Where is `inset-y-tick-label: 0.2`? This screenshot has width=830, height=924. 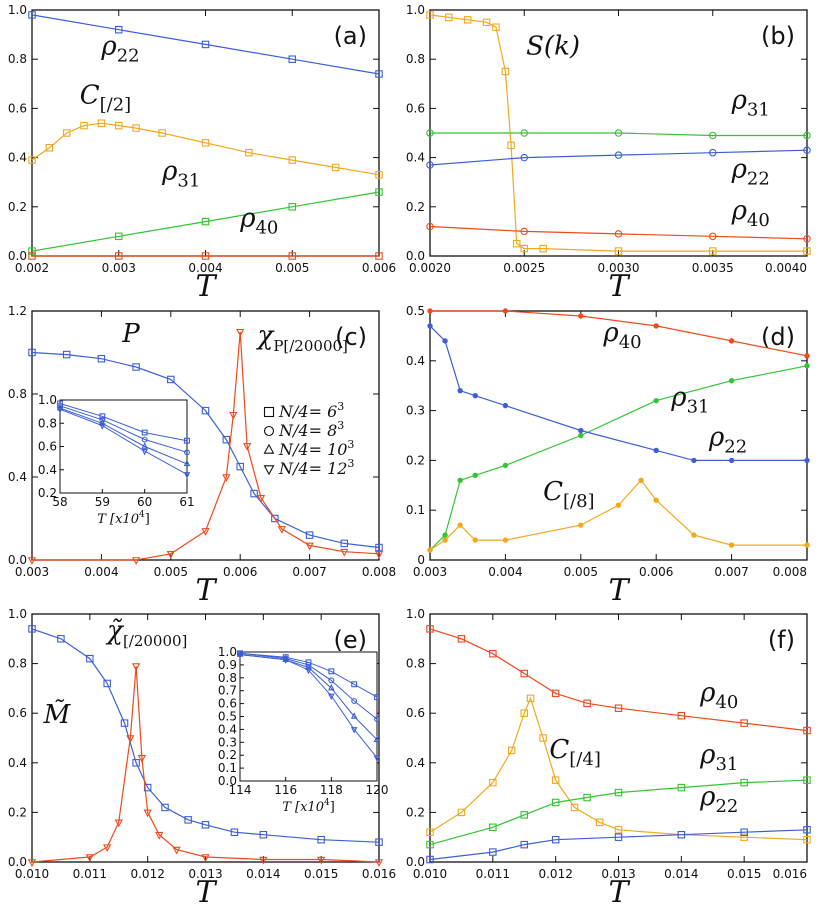 inset-y-tick-label: 0.2 is located at coordinates (47, 493).